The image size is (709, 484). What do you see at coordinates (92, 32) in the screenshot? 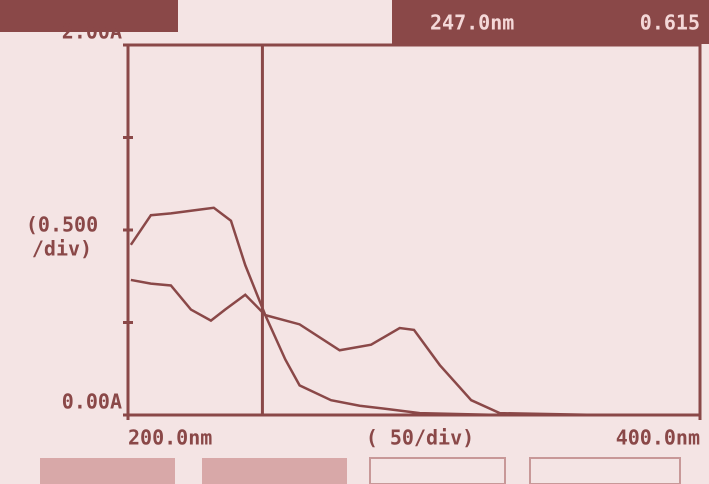
I see `y-tick-label: 2.00A` at bounding box center [92, 32].